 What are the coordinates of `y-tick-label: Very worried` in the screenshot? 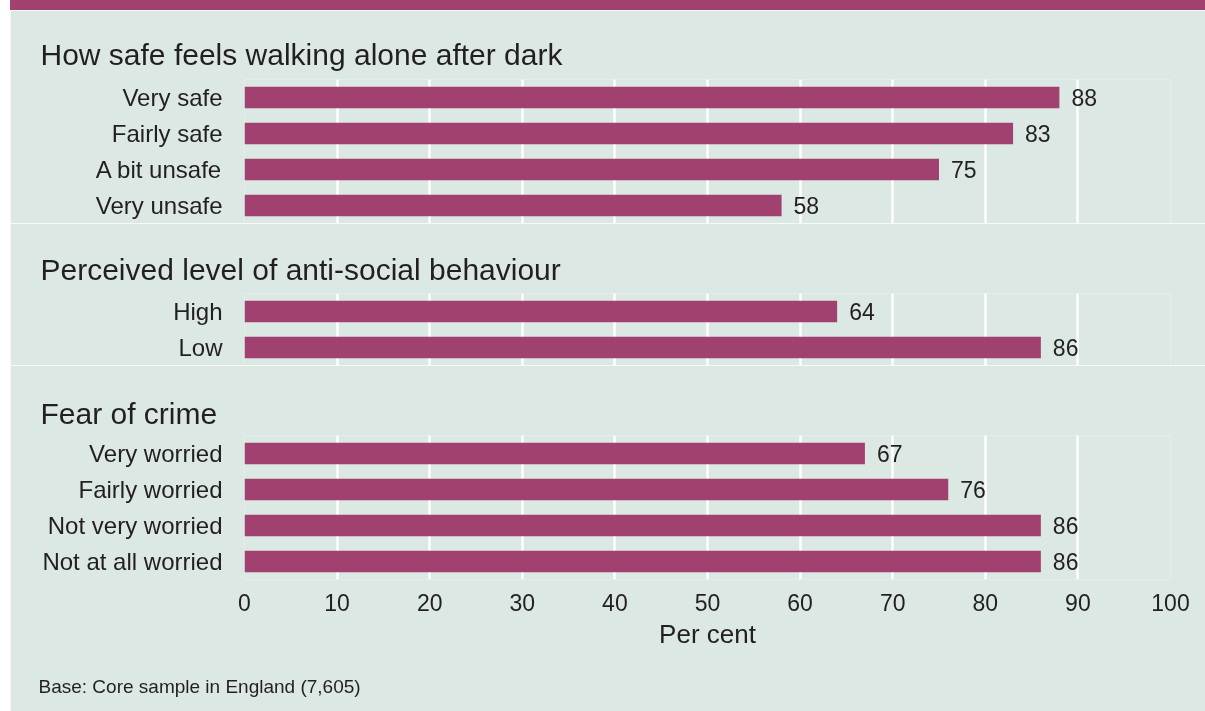 It's located at (156, 453).